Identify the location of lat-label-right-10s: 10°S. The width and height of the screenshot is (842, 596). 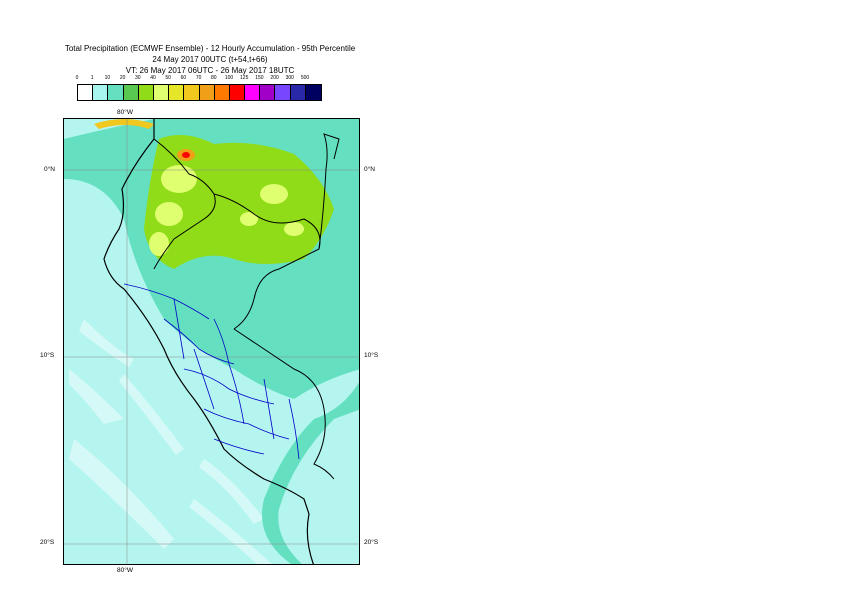
(371, 355).